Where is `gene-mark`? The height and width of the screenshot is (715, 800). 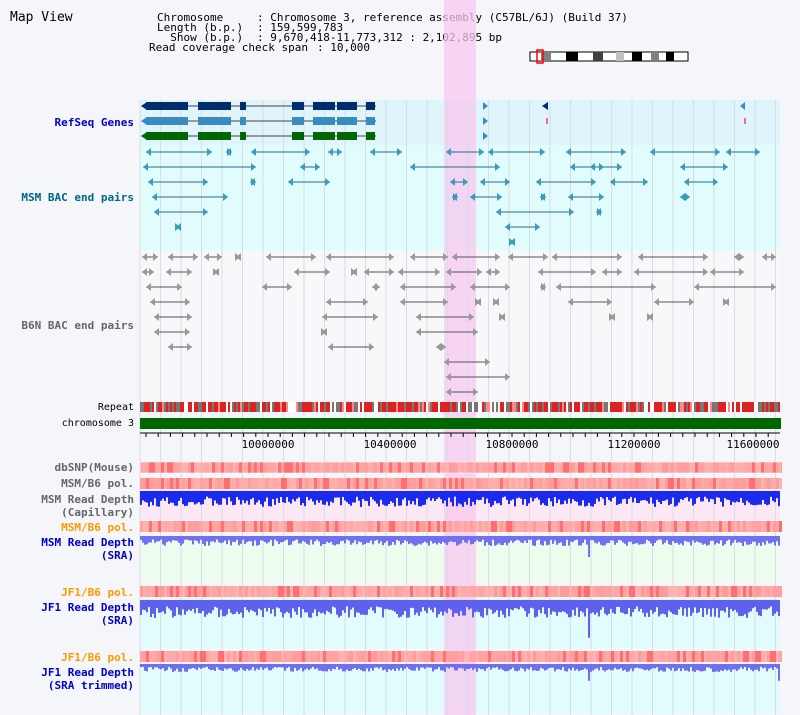 gene-mark is located at coordinates (547, 121).